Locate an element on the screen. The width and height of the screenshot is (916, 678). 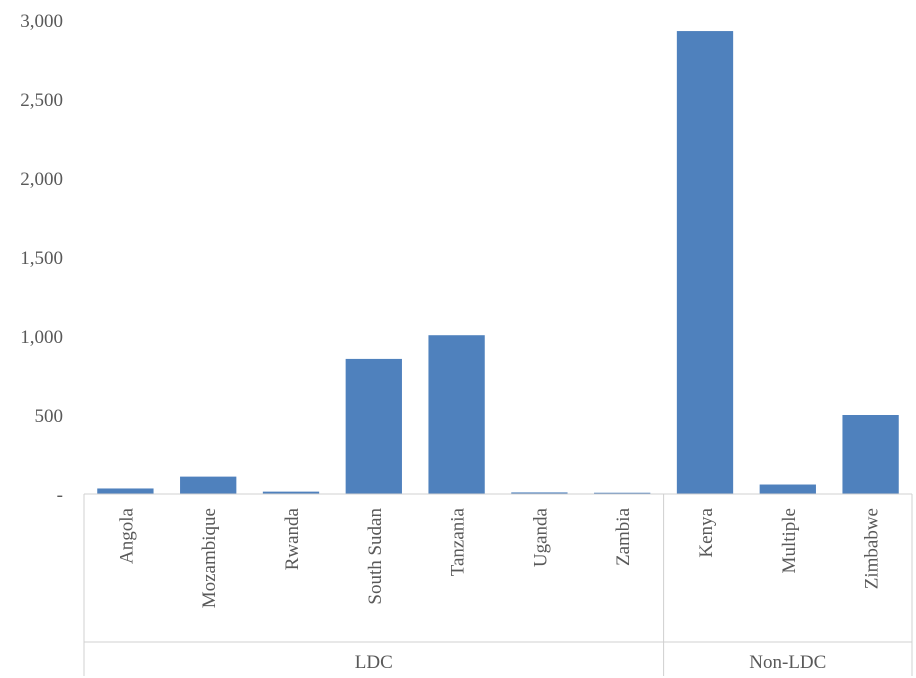
bar-uganda is located at coordinates (539, 493).